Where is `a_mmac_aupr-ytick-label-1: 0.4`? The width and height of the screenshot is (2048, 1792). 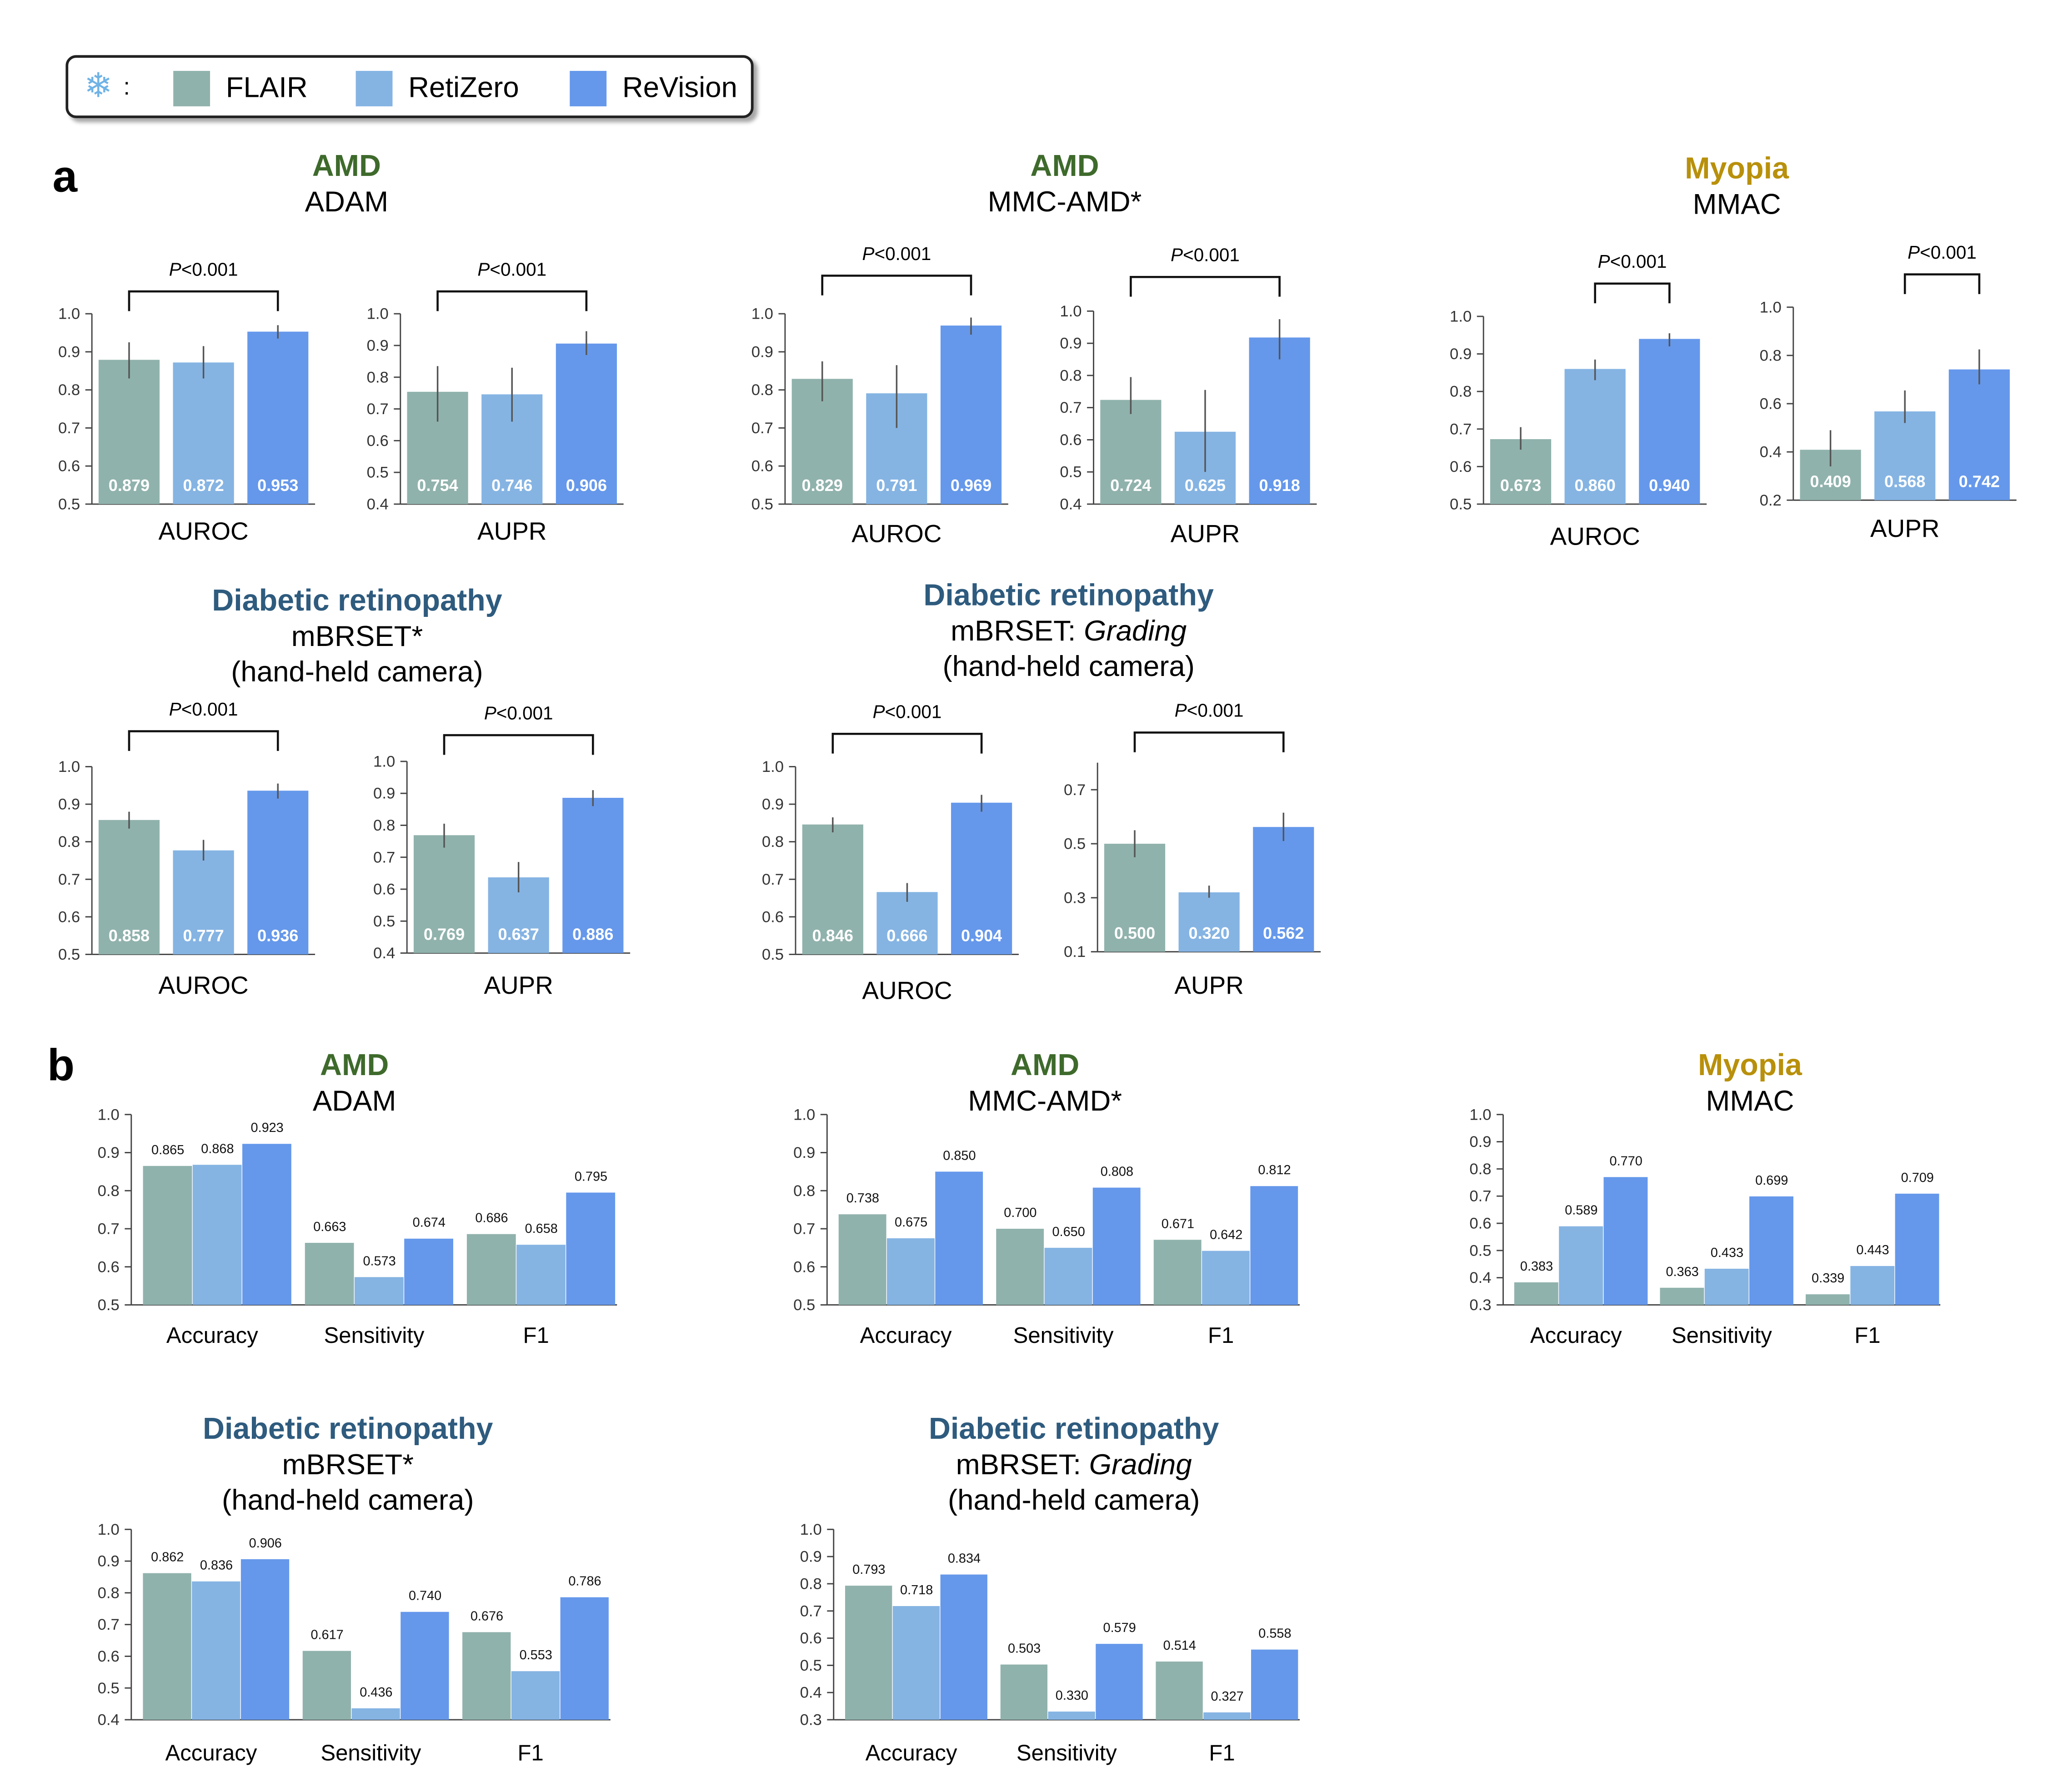
a_mmac_aupr-ytick-label-1: 0.4 is located at coordinates (1771, 452).